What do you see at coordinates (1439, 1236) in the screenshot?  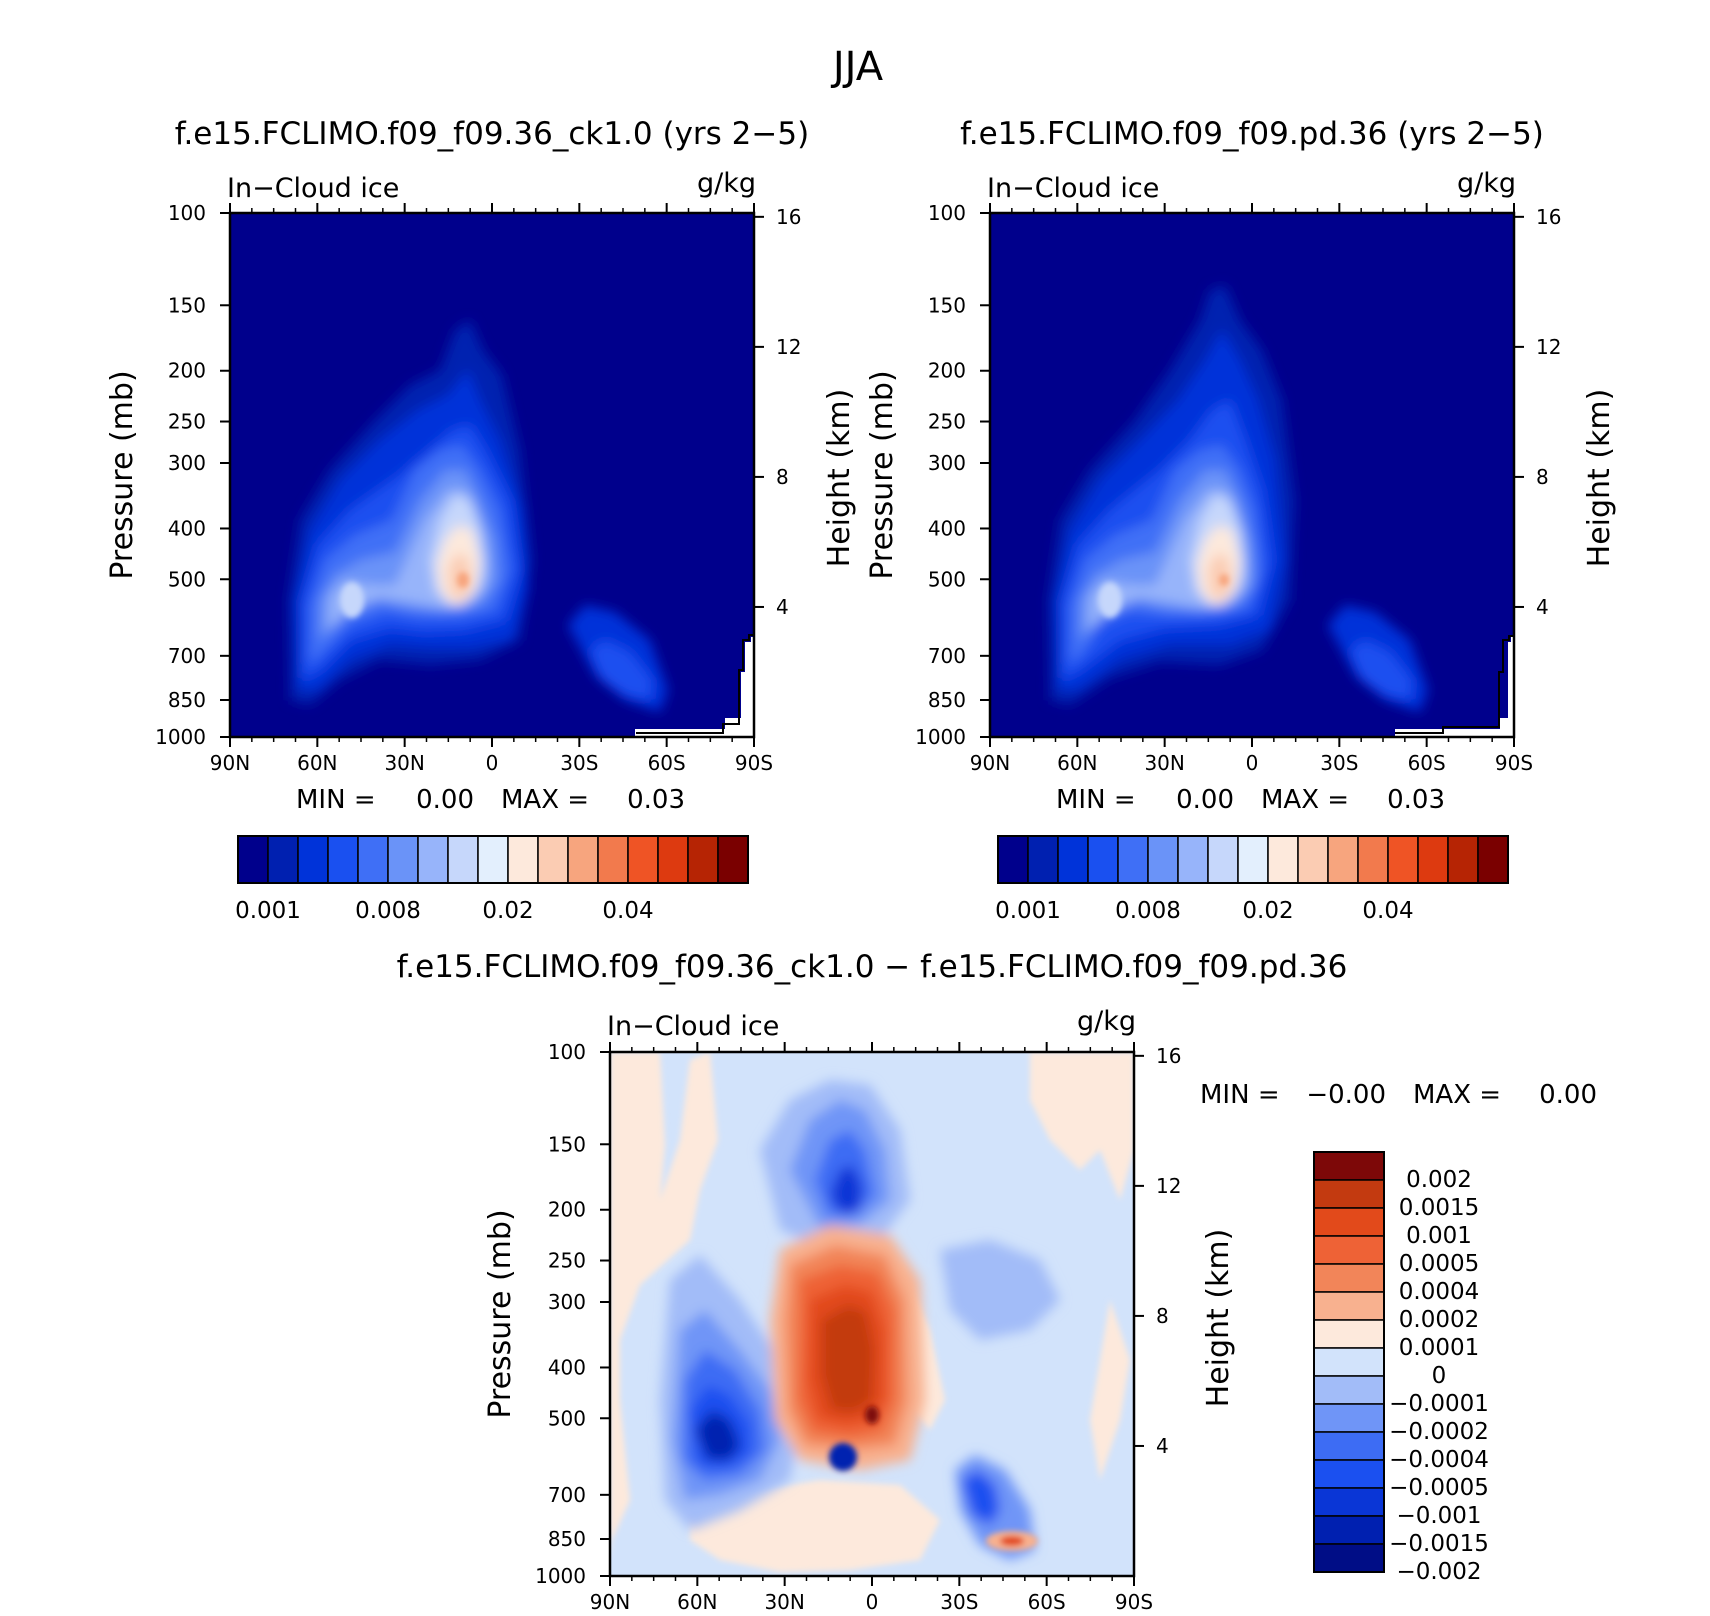 I see `colorbar-label: 0.001` at bounding box center [1439, 1236].